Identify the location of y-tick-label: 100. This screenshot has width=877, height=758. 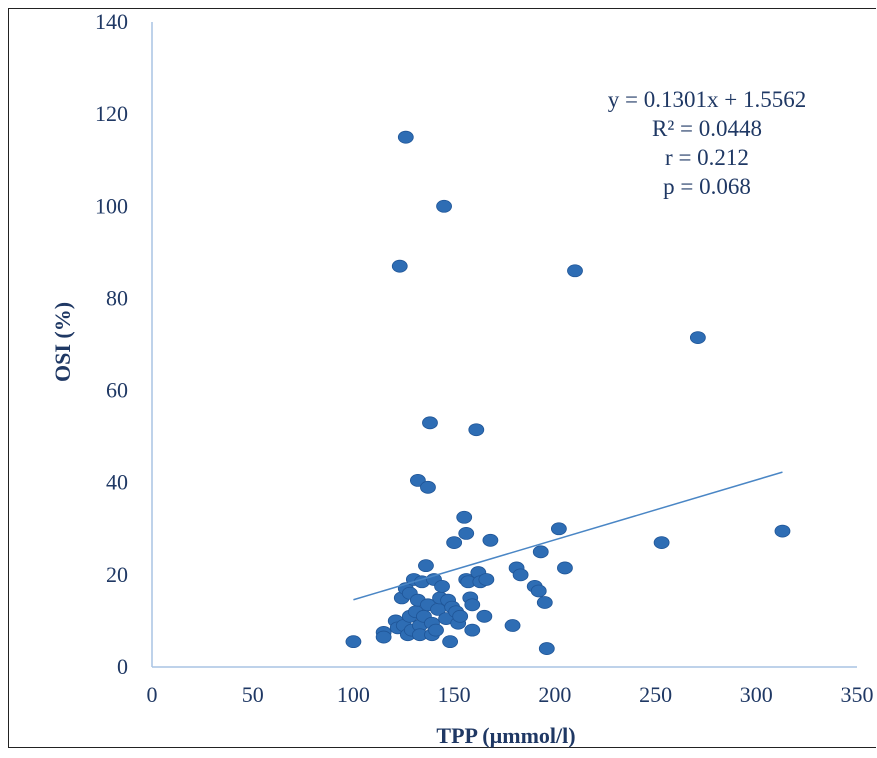
(111, 205).